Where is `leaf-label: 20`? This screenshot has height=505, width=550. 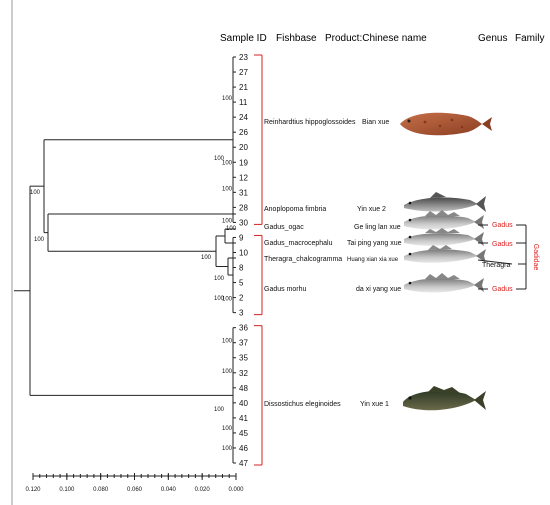
leaf-label: 20 is located at coordinates (243, 147).